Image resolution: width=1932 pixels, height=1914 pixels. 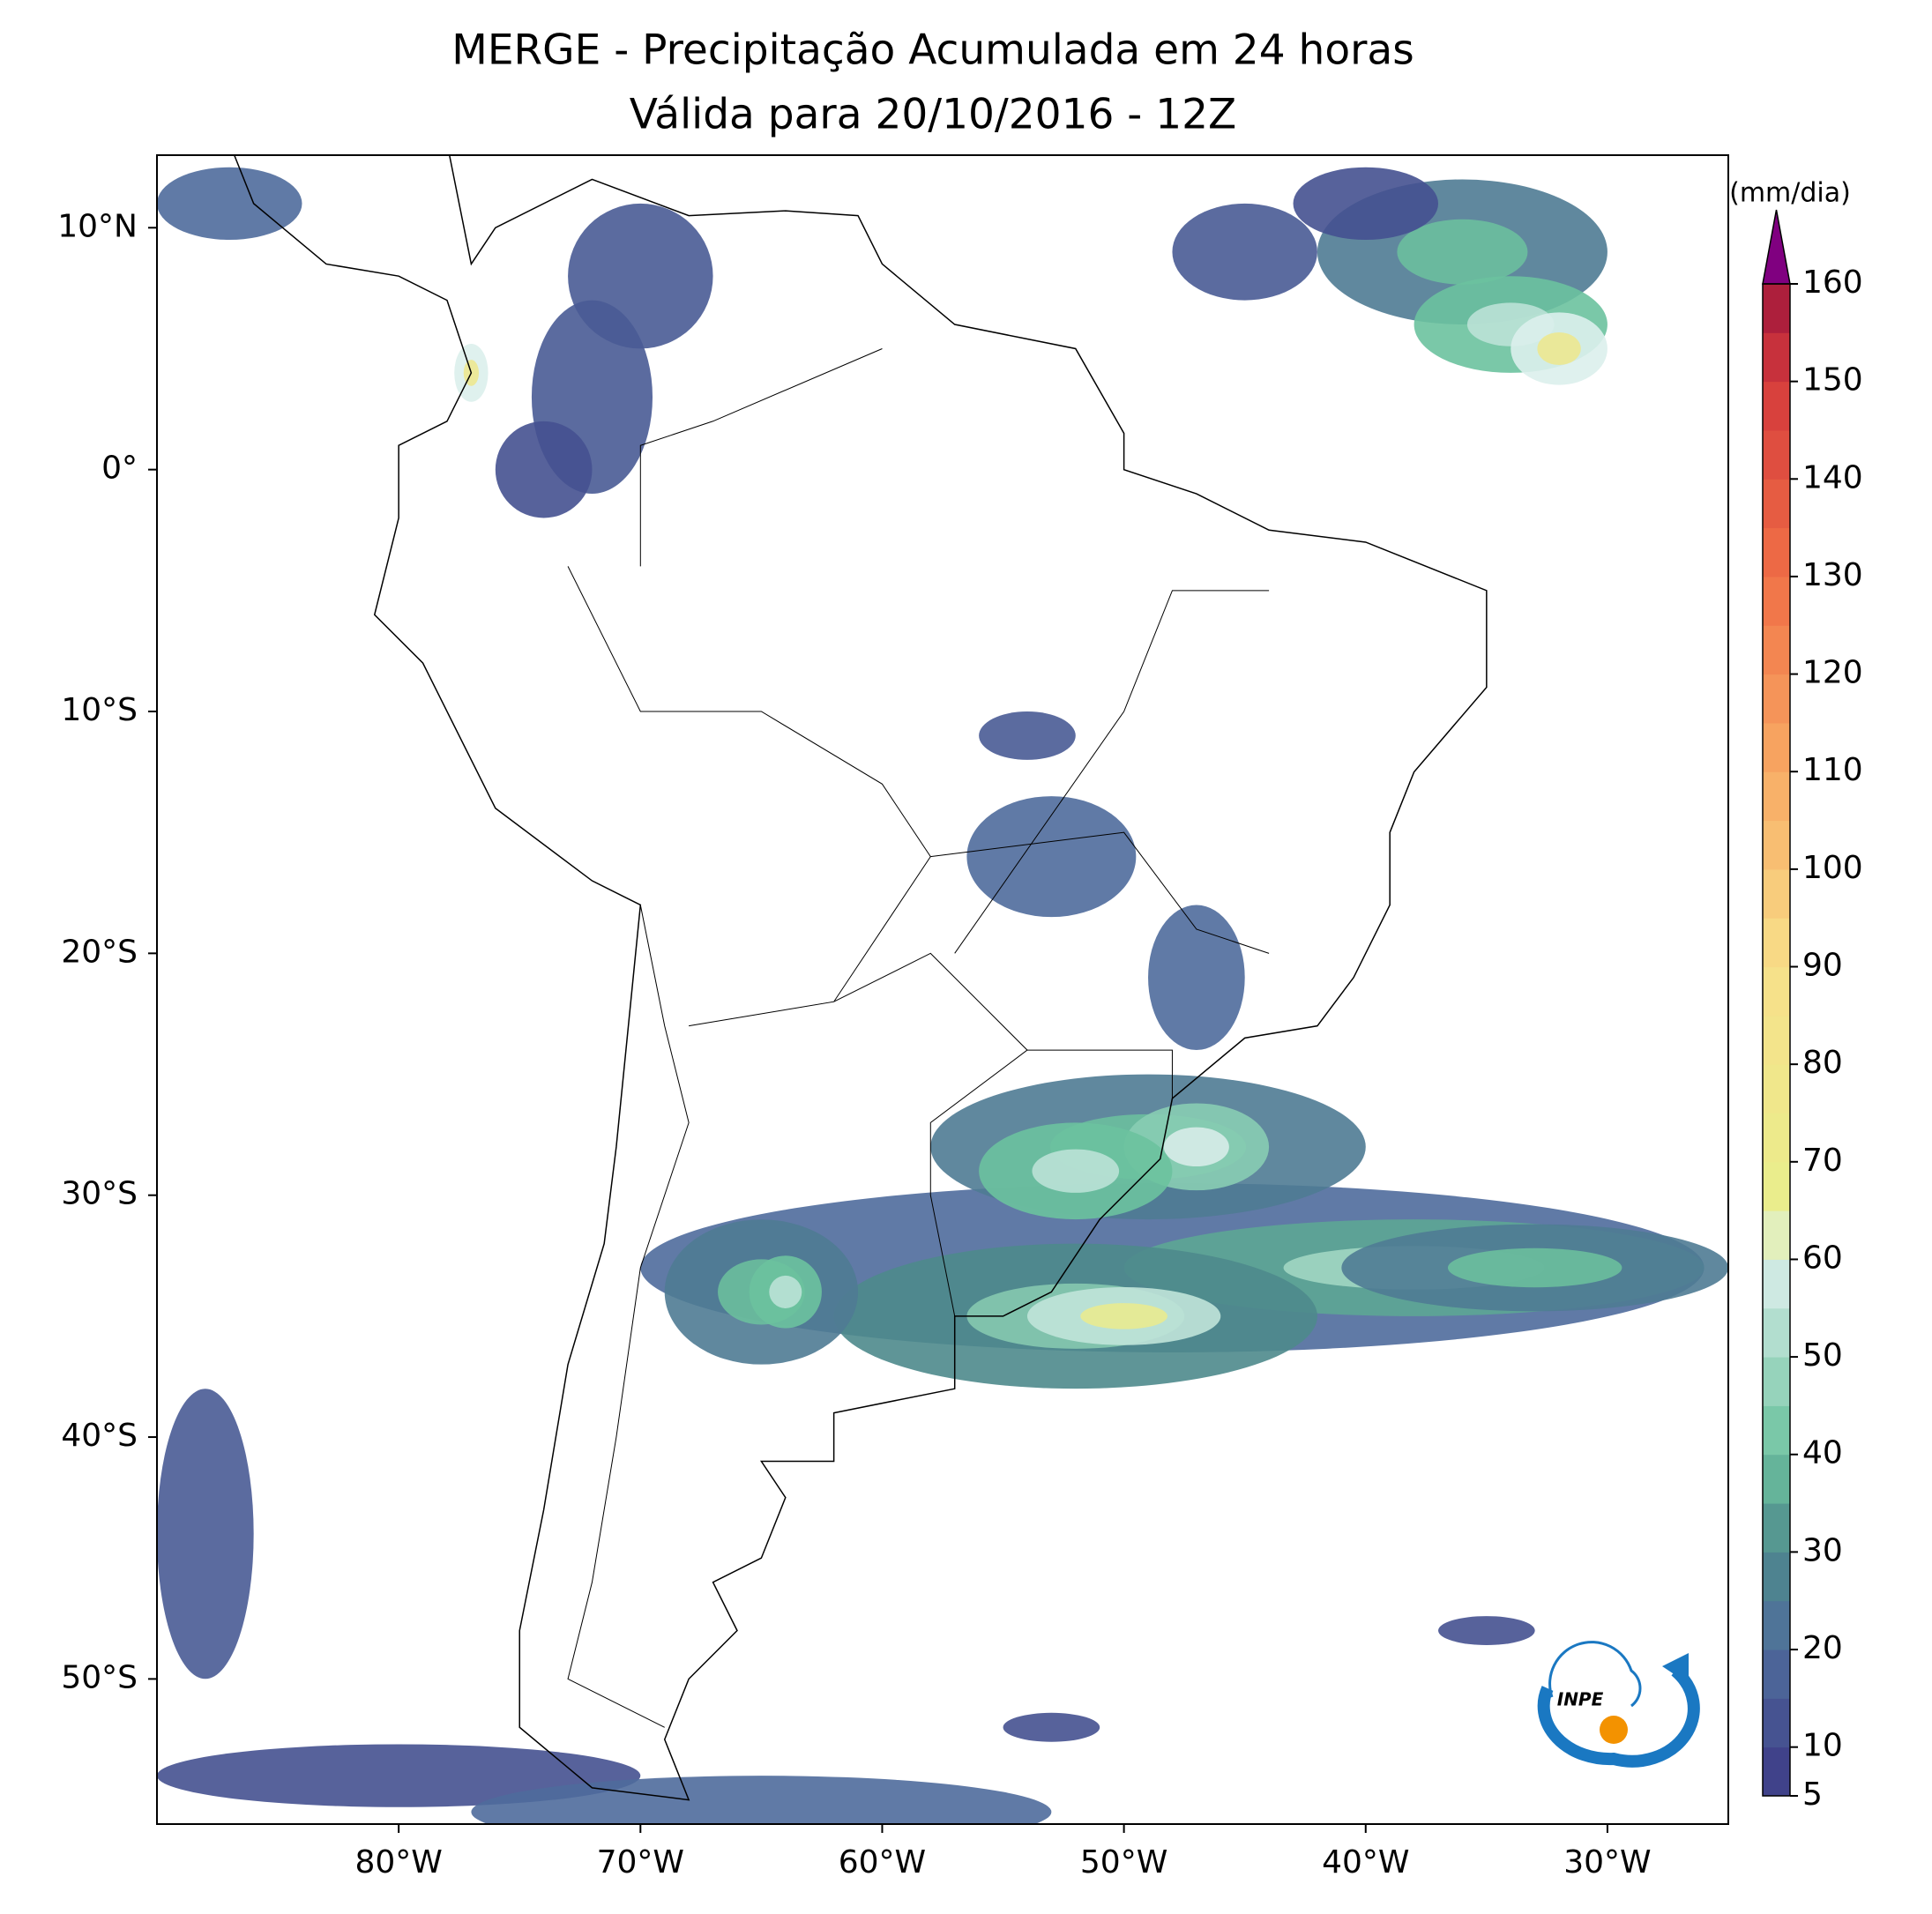 What do you see at coordinates (1832, 282) in the screenshot?
I see `colorbar-tick-label: 160` at bounding box center [1832, 282].